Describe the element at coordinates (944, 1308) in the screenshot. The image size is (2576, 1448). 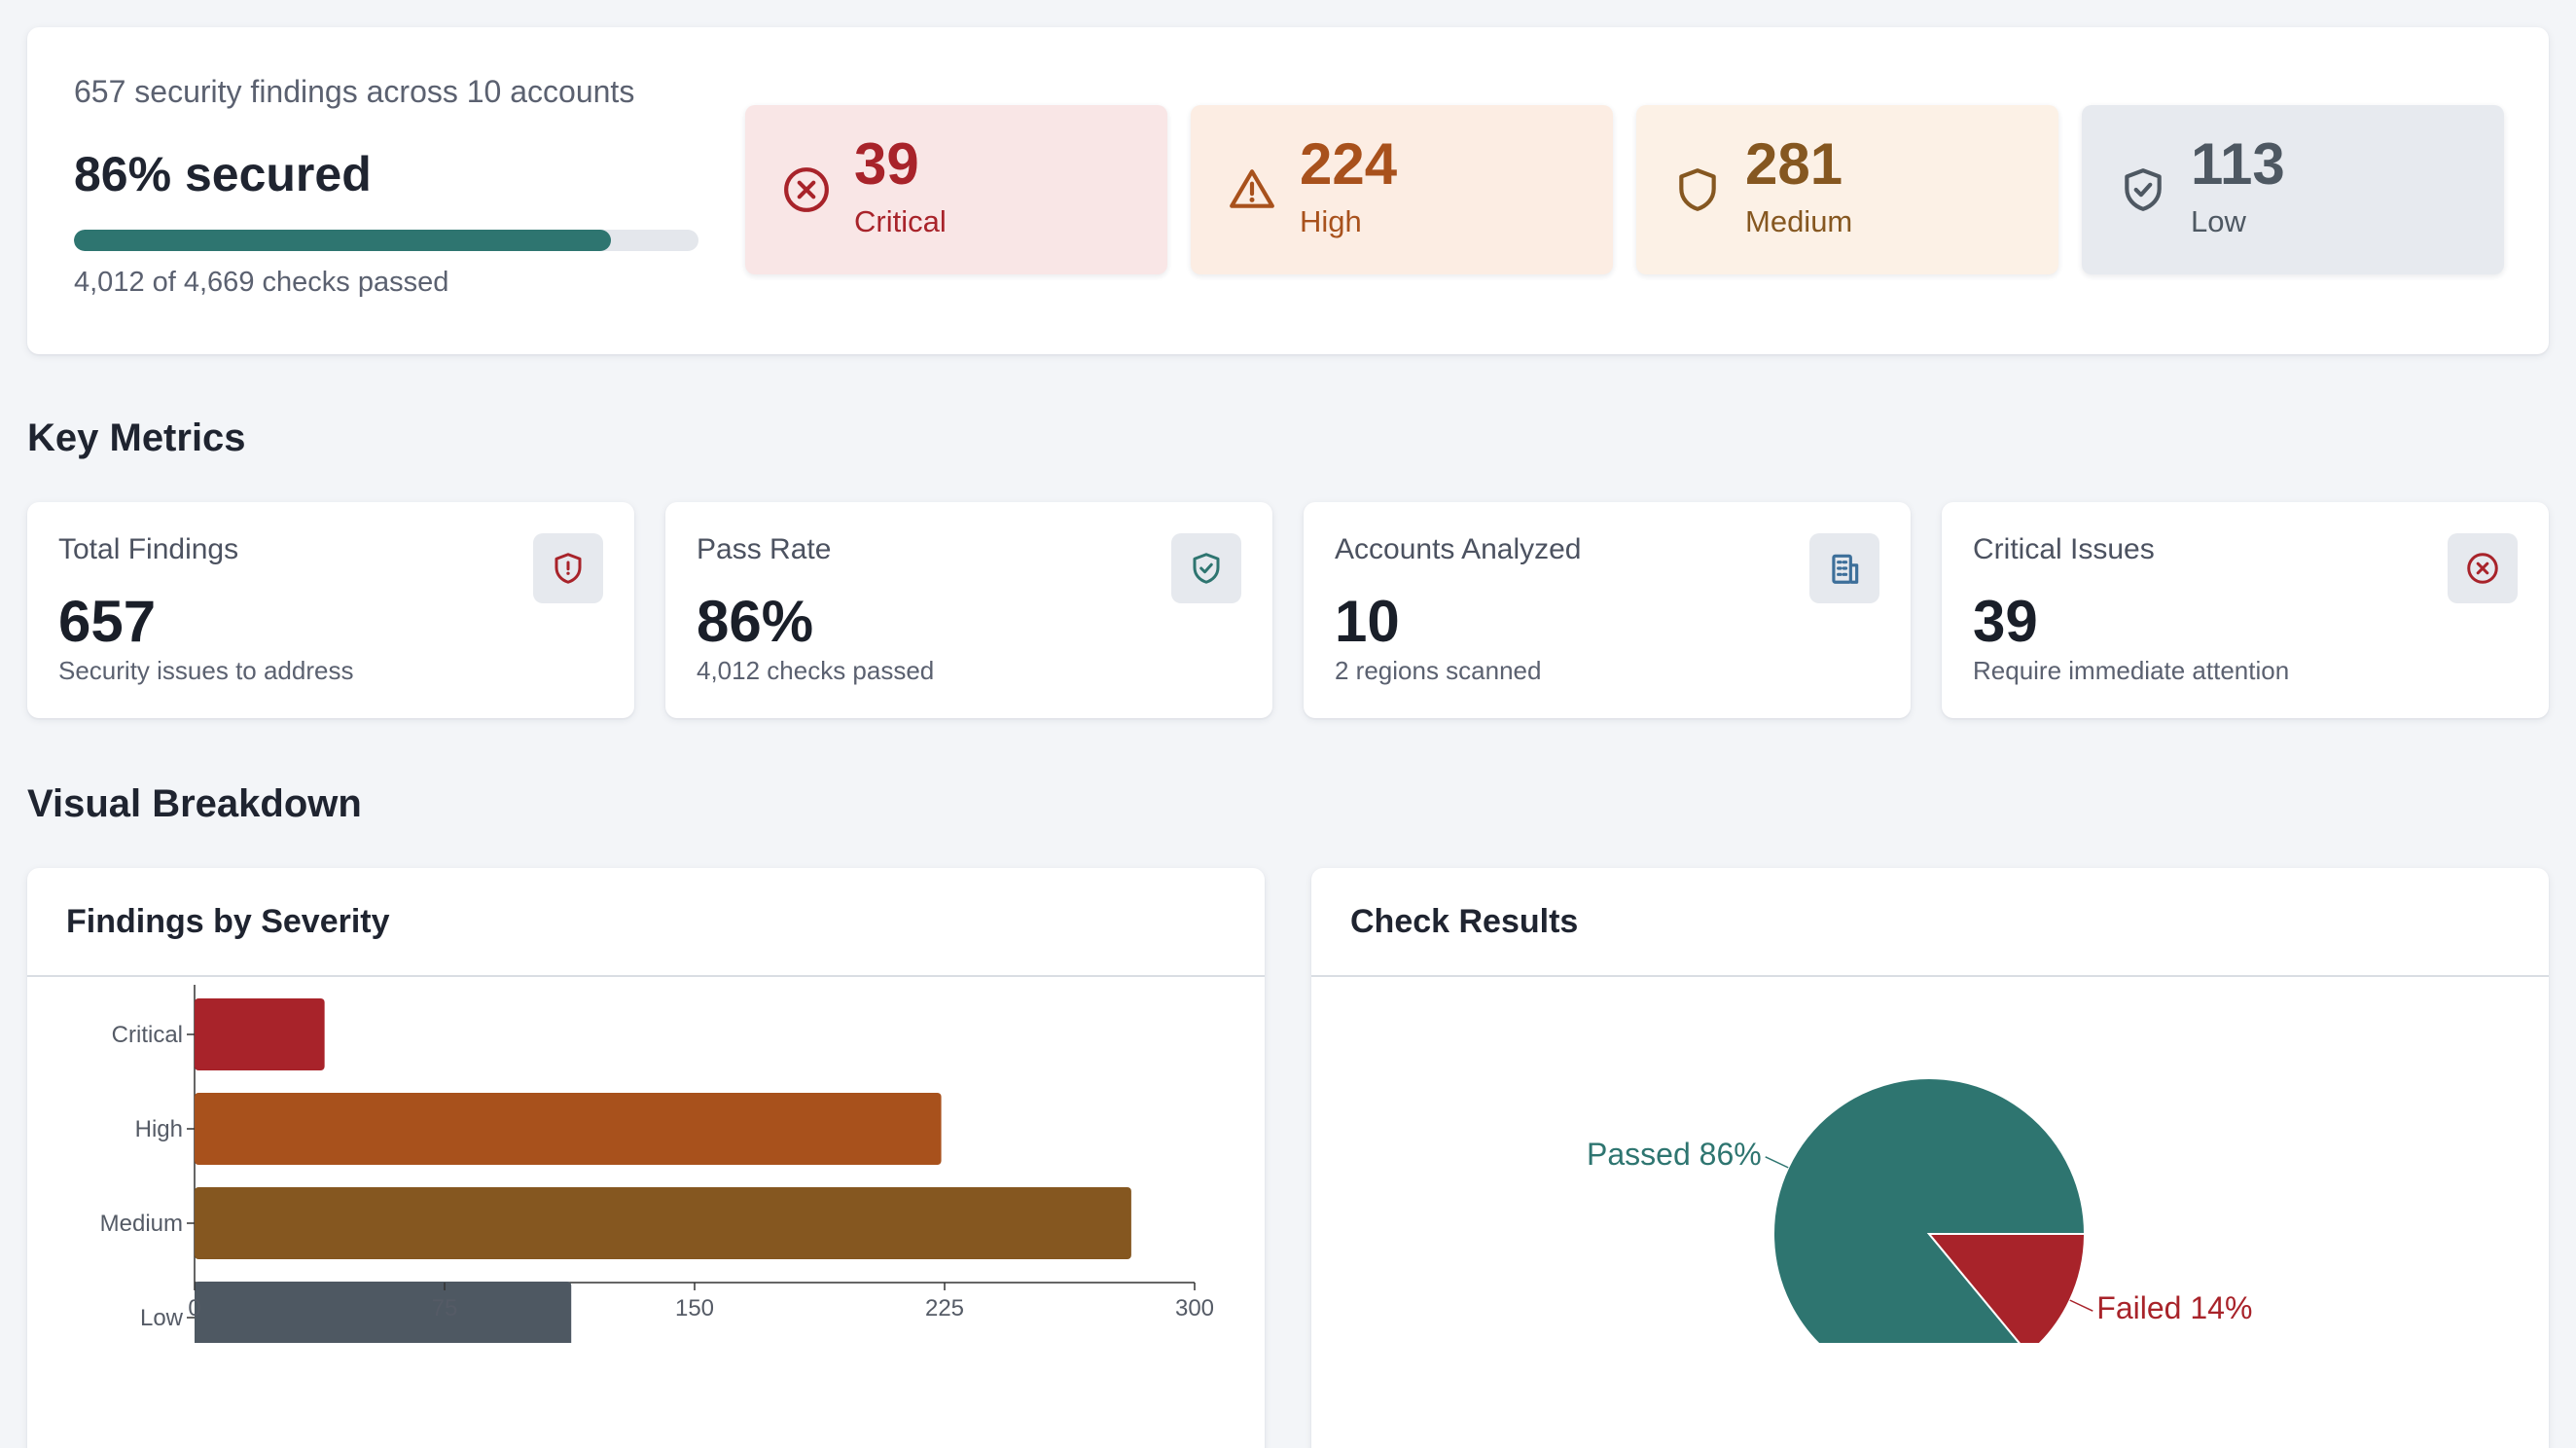
I see `x-tick-label: 225` at that location.